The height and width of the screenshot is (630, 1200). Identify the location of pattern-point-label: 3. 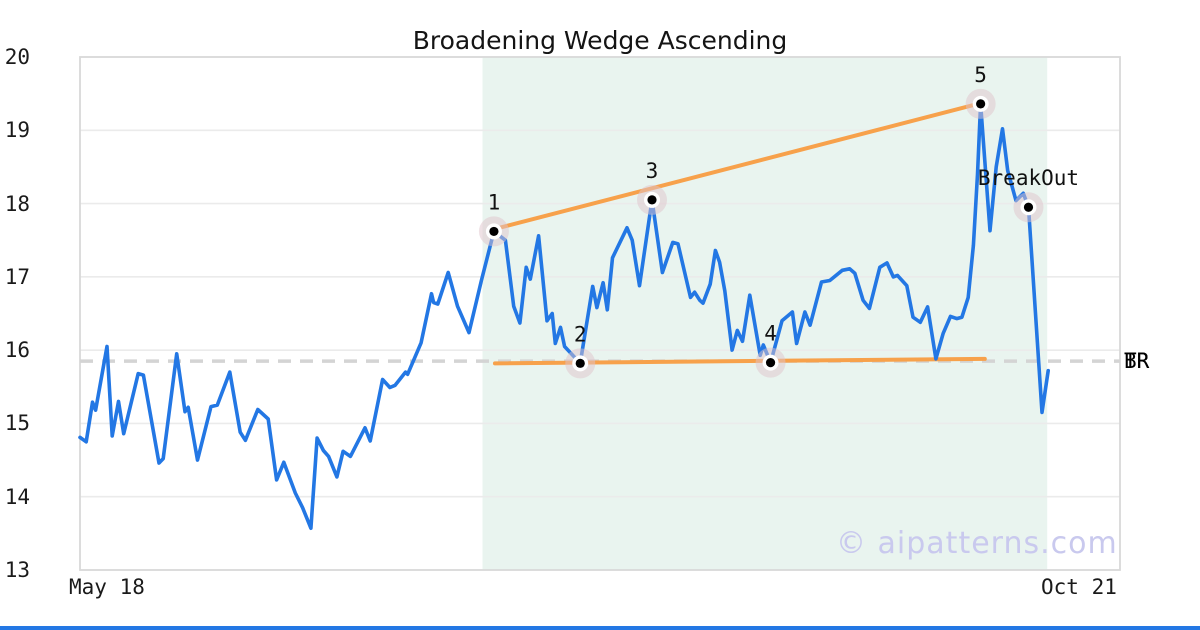
(652, 171).